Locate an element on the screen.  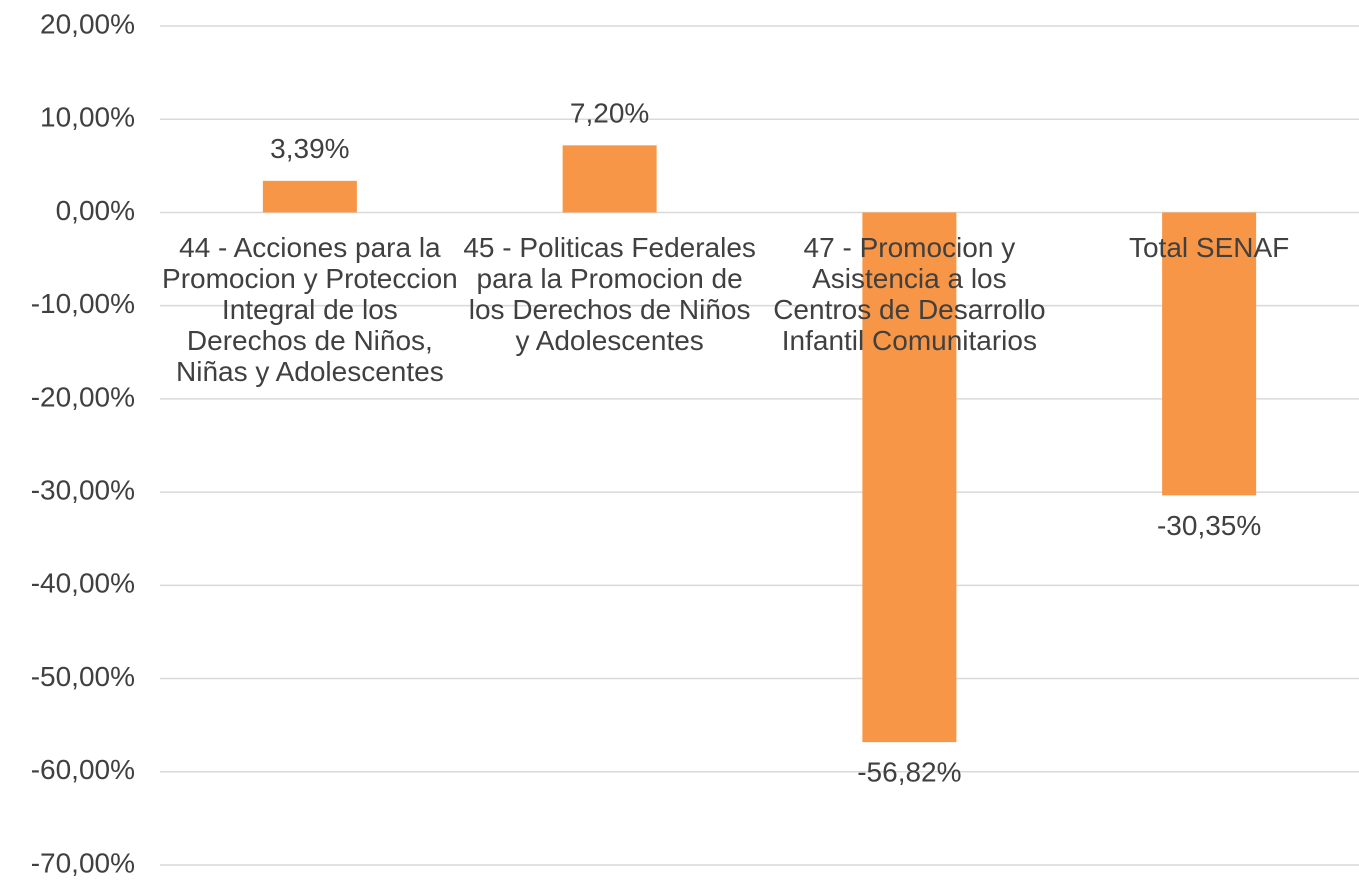
data-label: -56,82% is located at coordinates (909, 772).